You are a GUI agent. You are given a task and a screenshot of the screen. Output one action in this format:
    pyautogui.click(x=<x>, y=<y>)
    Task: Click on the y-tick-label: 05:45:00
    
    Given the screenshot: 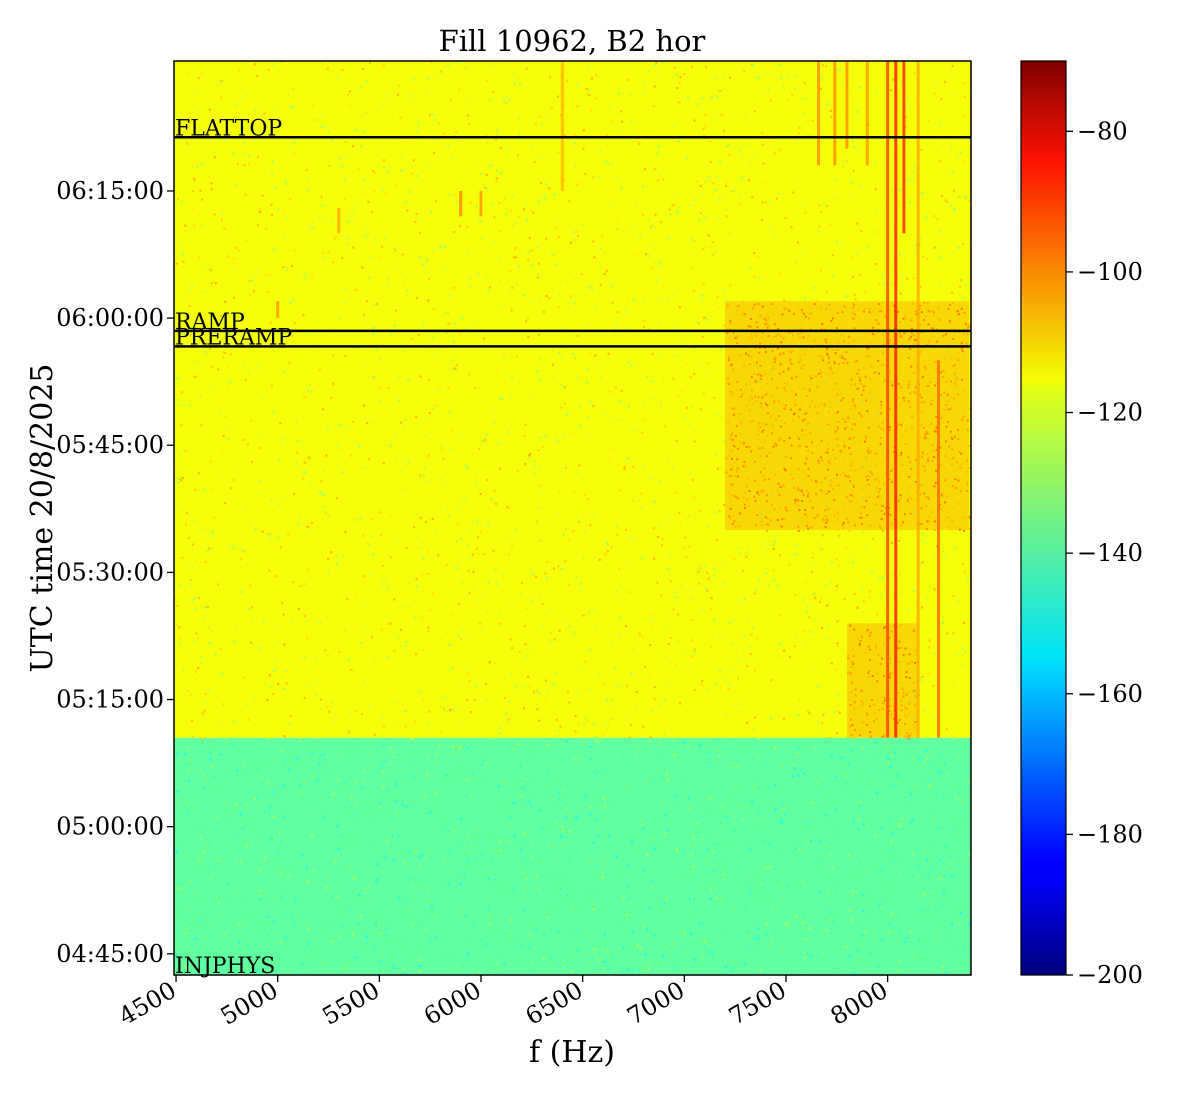 What is the action you would take?
    pyautogui.click(x=110, y=445)
    